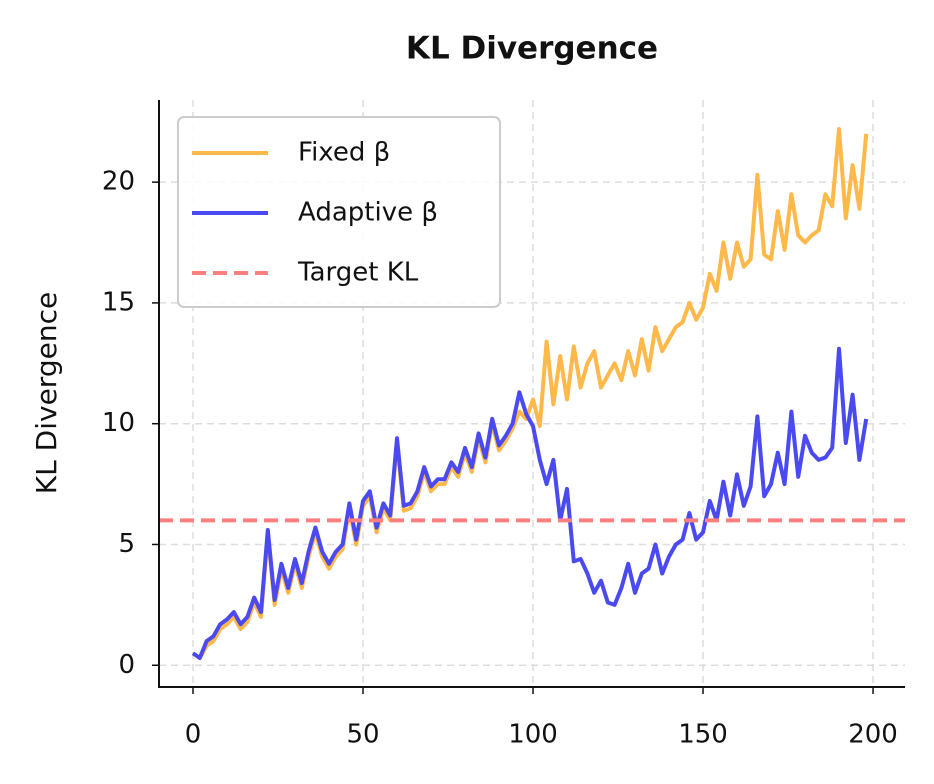  Describe the element at coordinates (362, 735) in the screenshot. I see `x-tick-label: 50` at that location.